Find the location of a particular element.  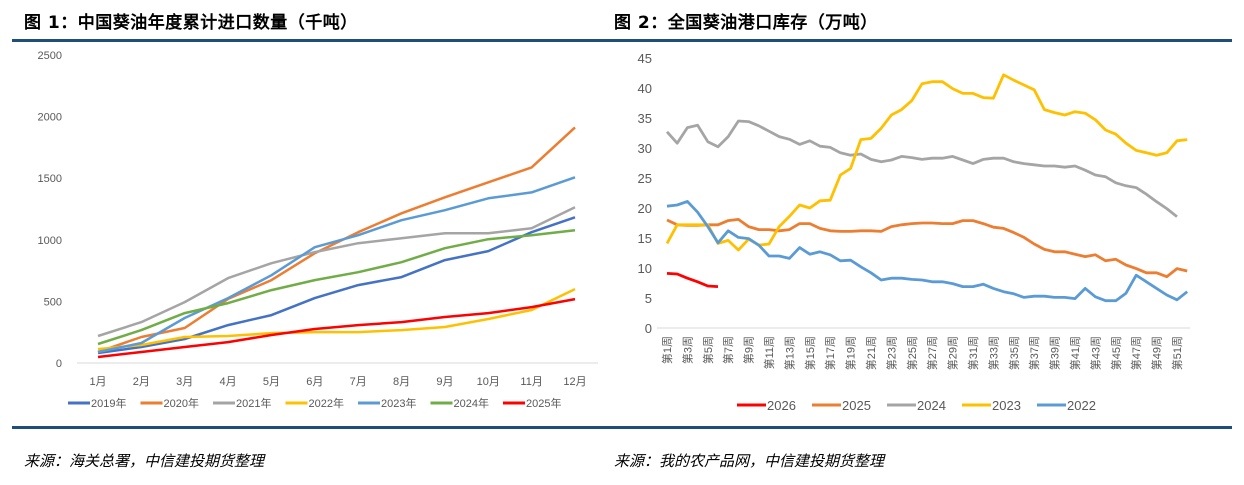

x-tick-label: 9月 is located at coordinates (444, 382).